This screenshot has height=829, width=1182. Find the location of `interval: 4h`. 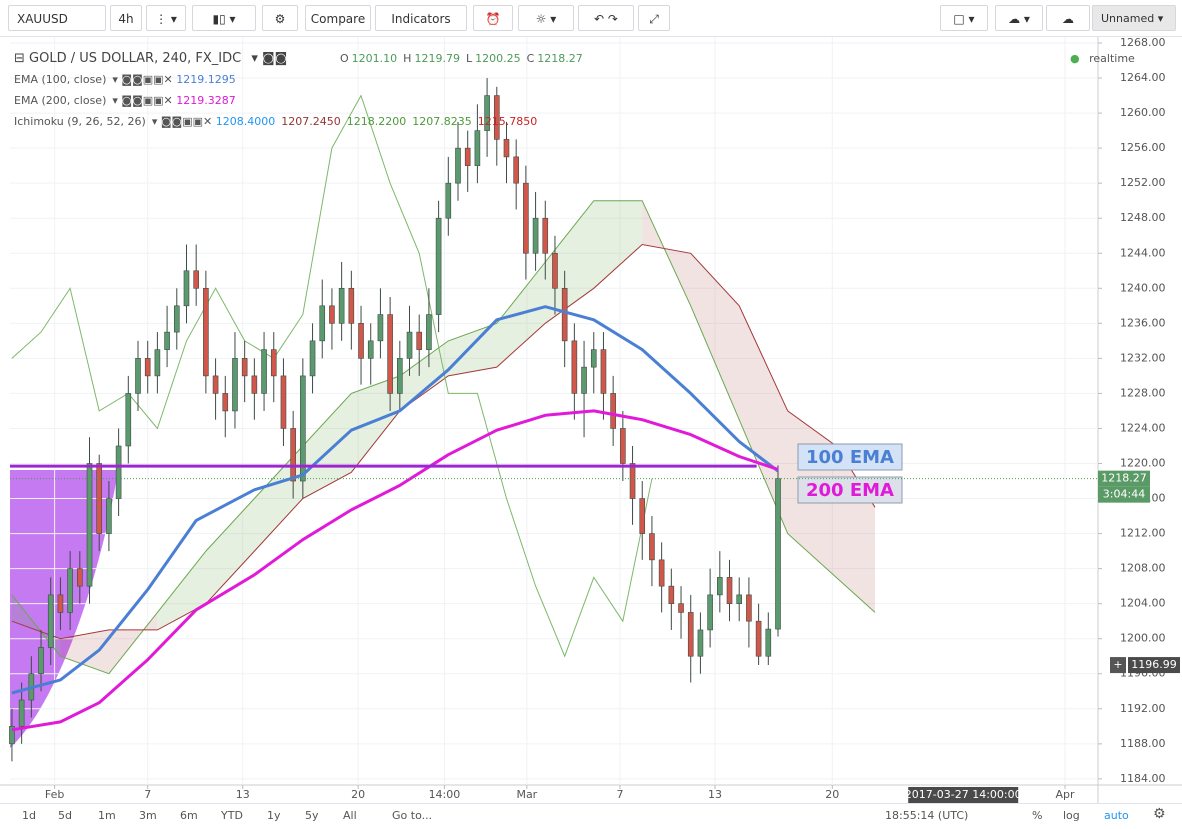

interval: 4h is located at coordinates (126, 18).